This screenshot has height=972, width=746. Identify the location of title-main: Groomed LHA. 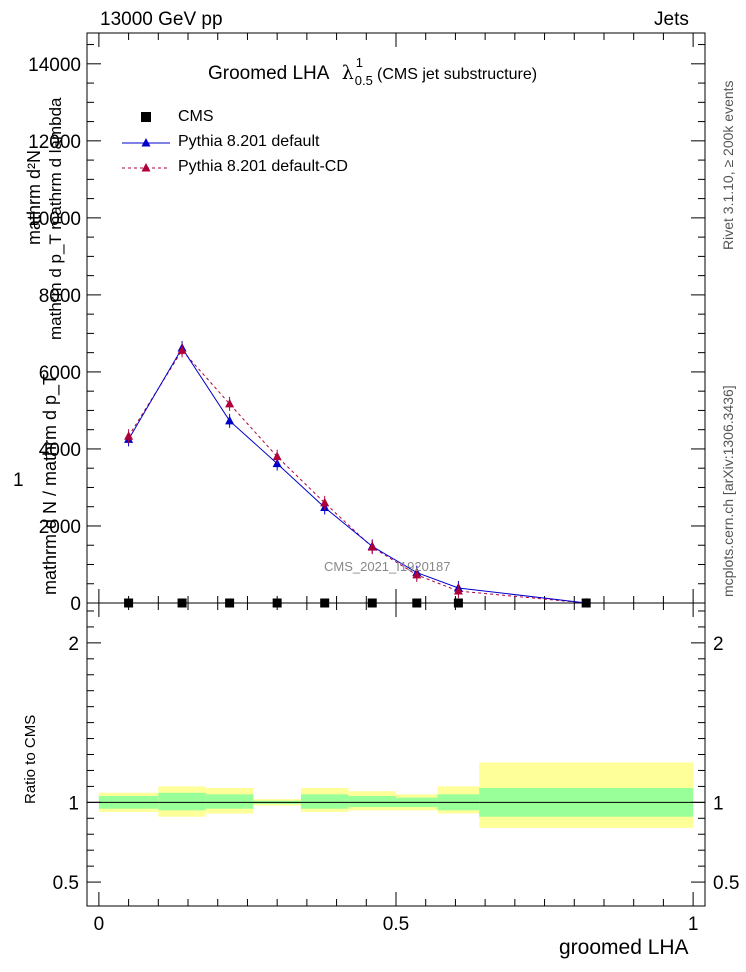
(268, 73).